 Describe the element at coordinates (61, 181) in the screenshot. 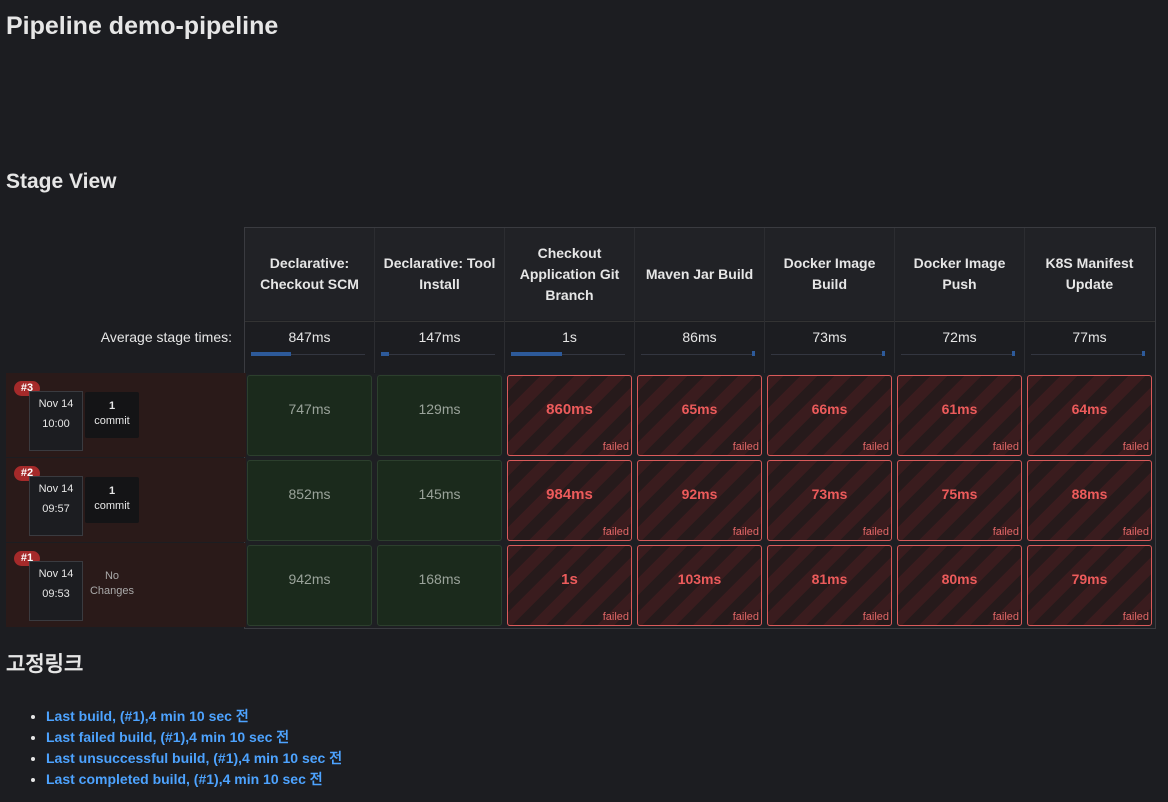

I see `stage-view-title: Stage View` at that location.